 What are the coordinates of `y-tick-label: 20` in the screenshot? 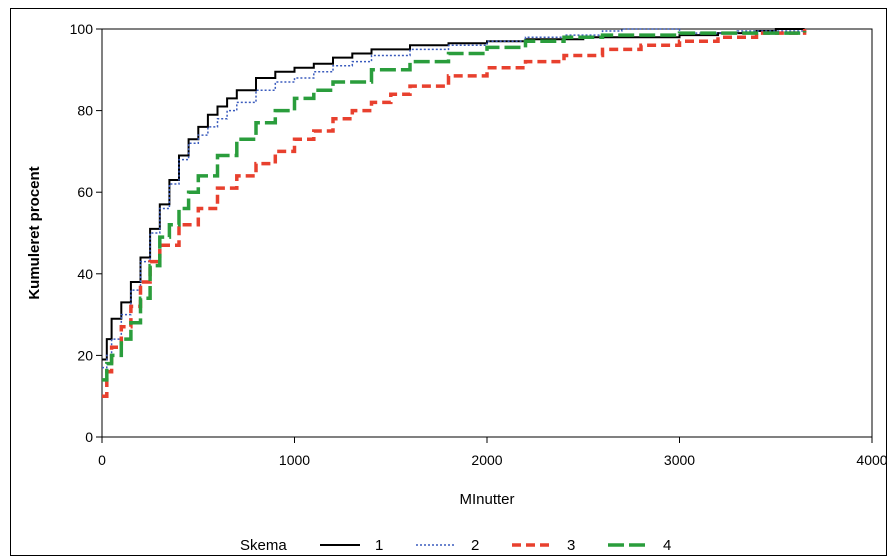 It's located at (85, 355).